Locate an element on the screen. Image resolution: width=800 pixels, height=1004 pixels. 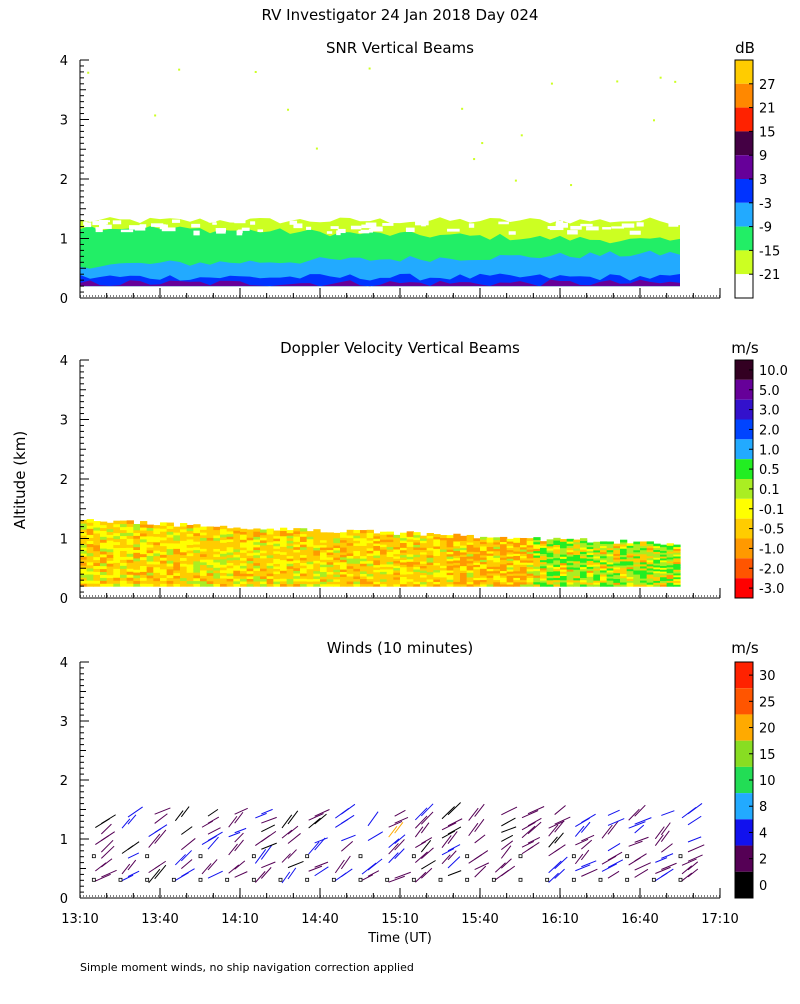
colorbar-label: -3 is located at coordinates (765, 204).